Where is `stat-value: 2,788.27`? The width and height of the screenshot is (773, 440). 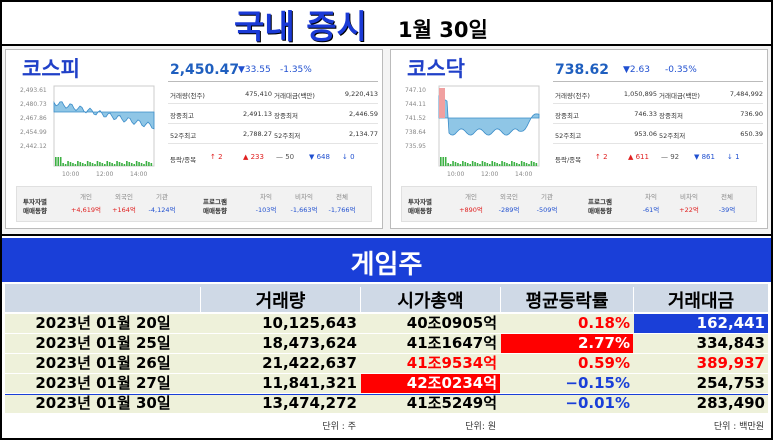 stat-value: 2,788.27 is located at coordinates (257, 134).